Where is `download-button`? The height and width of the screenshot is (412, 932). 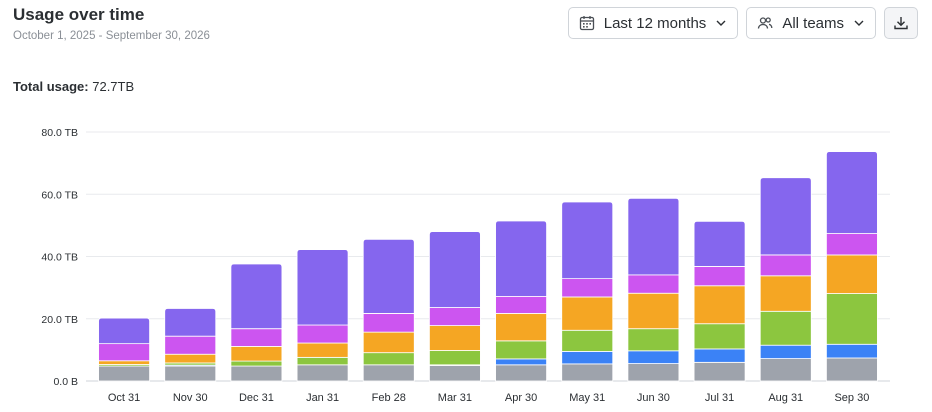
download-button is located at coordinates (901, 23).